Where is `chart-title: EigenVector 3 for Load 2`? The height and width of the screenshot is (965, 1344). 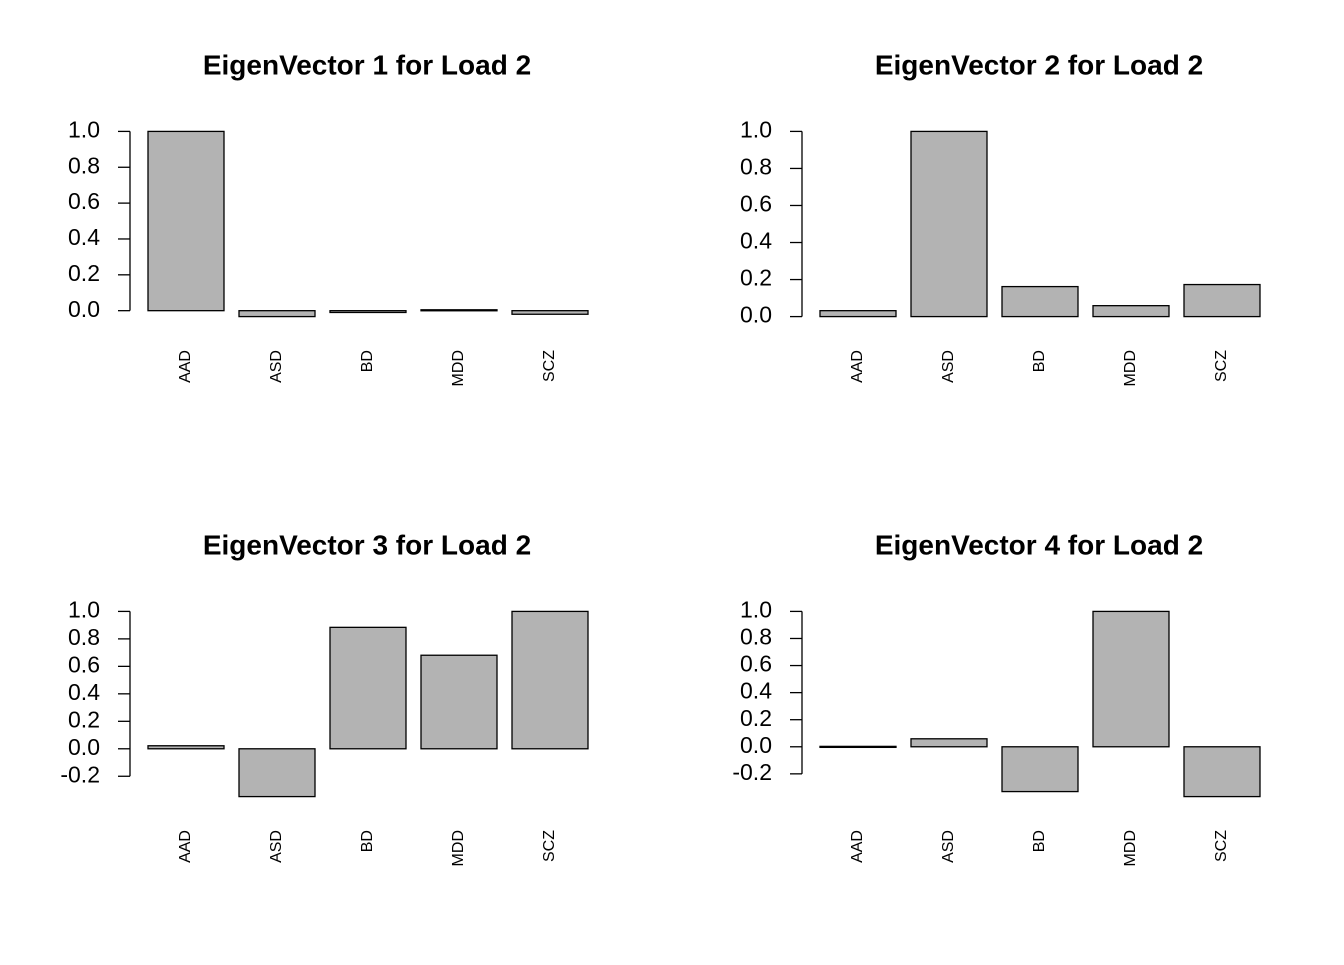
chart-title: EigenVector 3 for Load 2 is located at coordinates (367, 544).